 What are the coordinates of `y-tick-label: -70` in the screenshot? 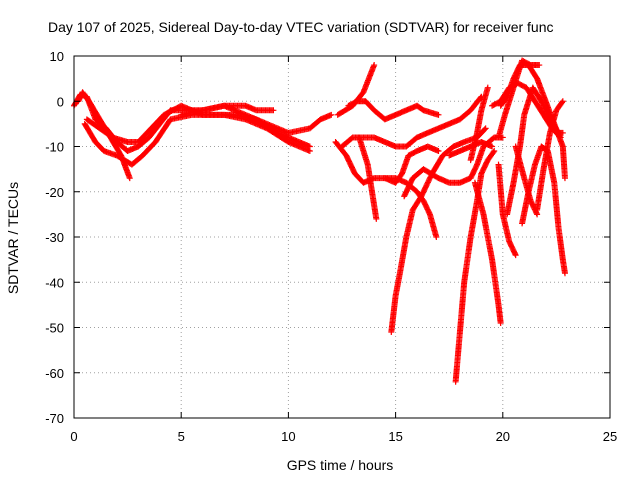 It's located at (54, 418).